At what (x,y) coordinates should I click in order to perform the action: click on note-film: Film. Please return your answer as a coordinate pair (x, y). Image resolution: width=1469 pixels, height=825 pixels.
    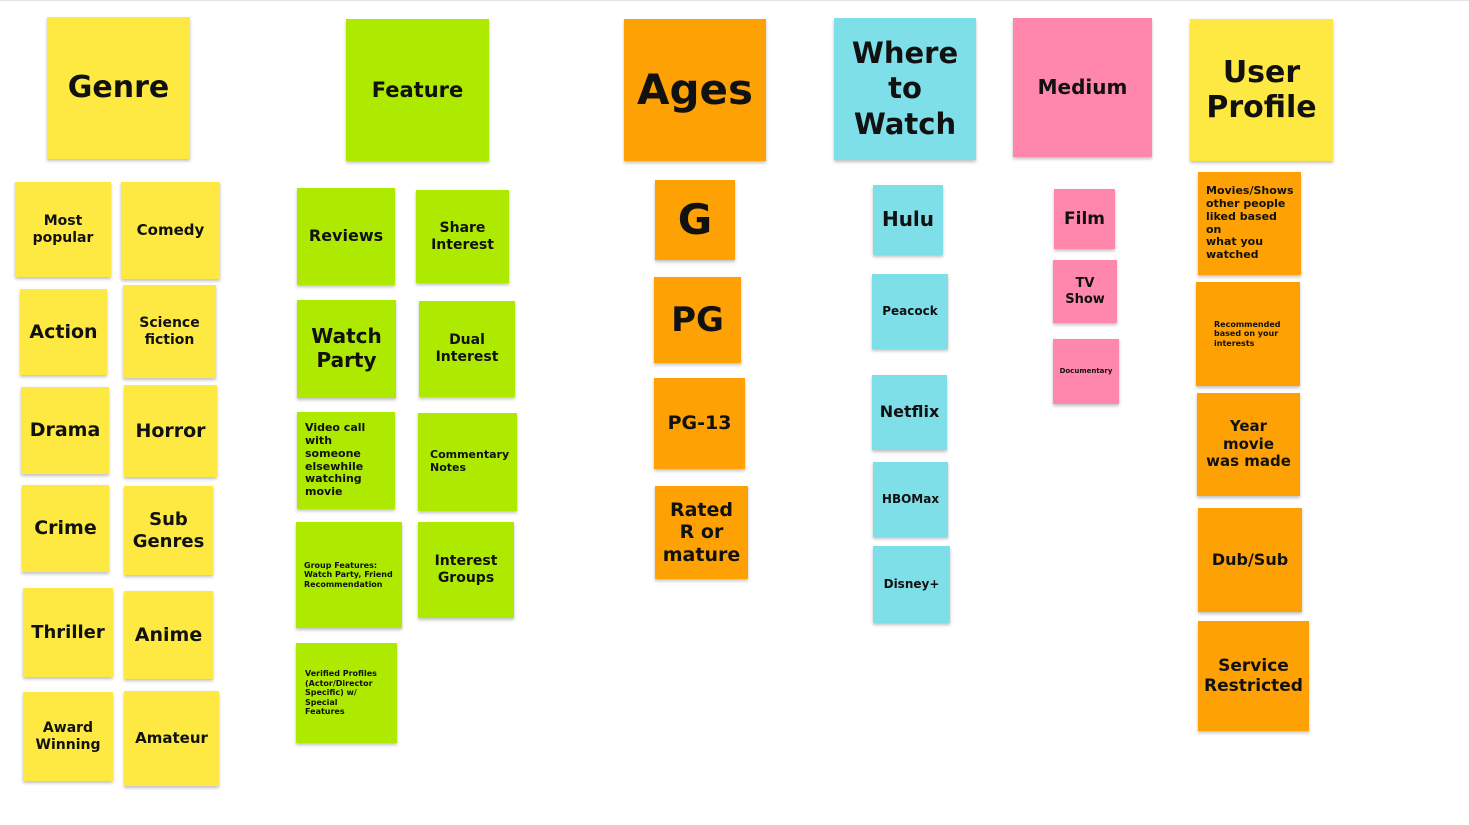
    Looking at the image, I should click on (1084, 219).